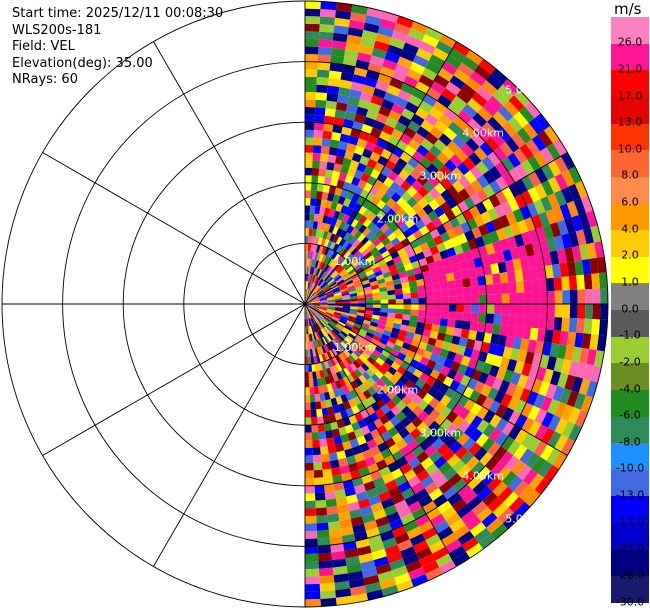  Describe the element at coordinates (630, 495) in the screenshot. I see `colorbar-tick-label: -13.0` at that location.